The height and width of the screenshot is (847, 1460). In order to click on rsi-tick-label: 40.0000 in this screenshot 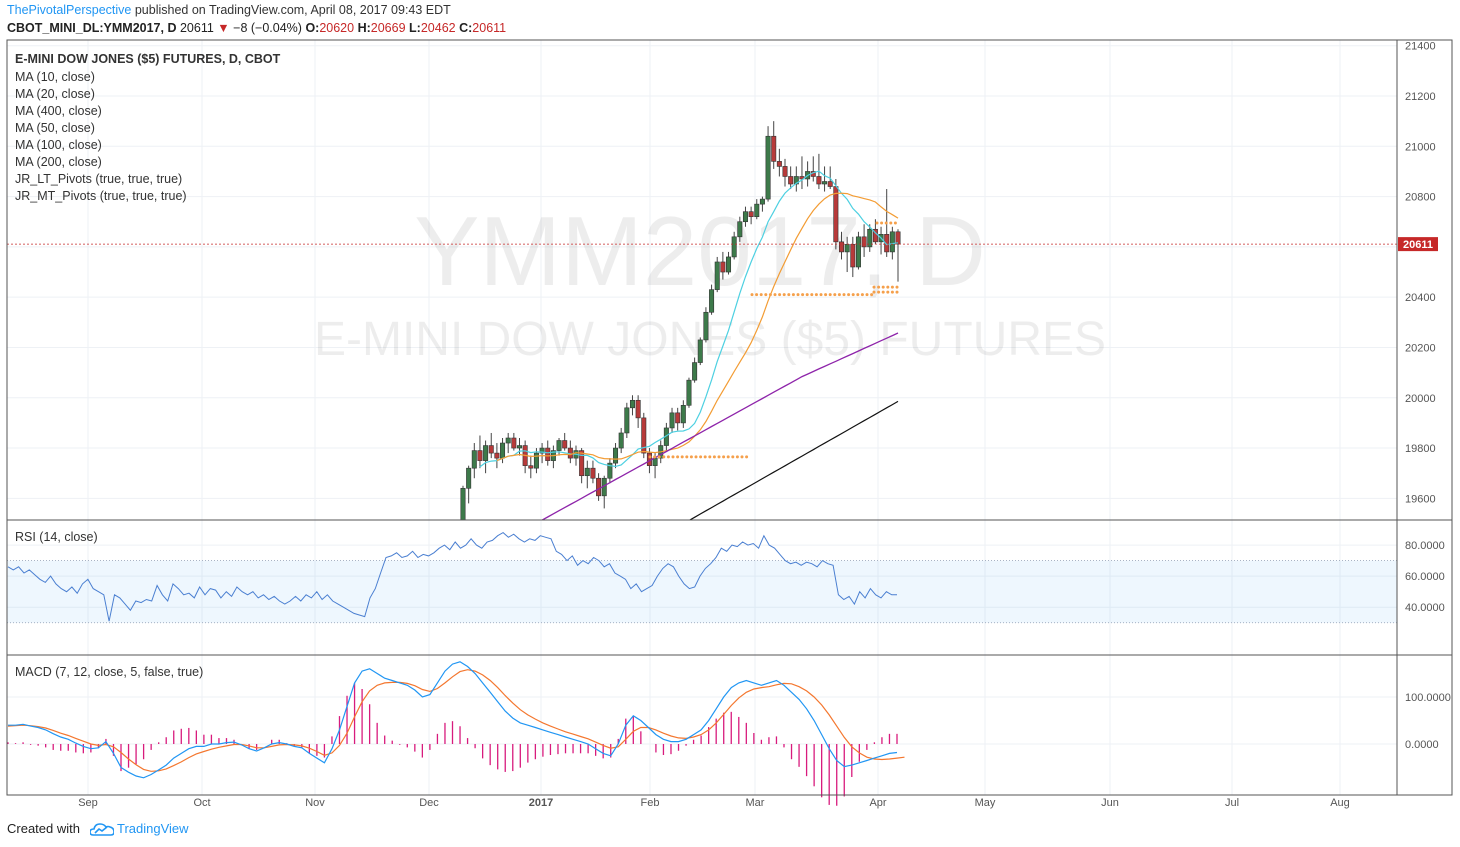, I will do `click(1425, 608)`.